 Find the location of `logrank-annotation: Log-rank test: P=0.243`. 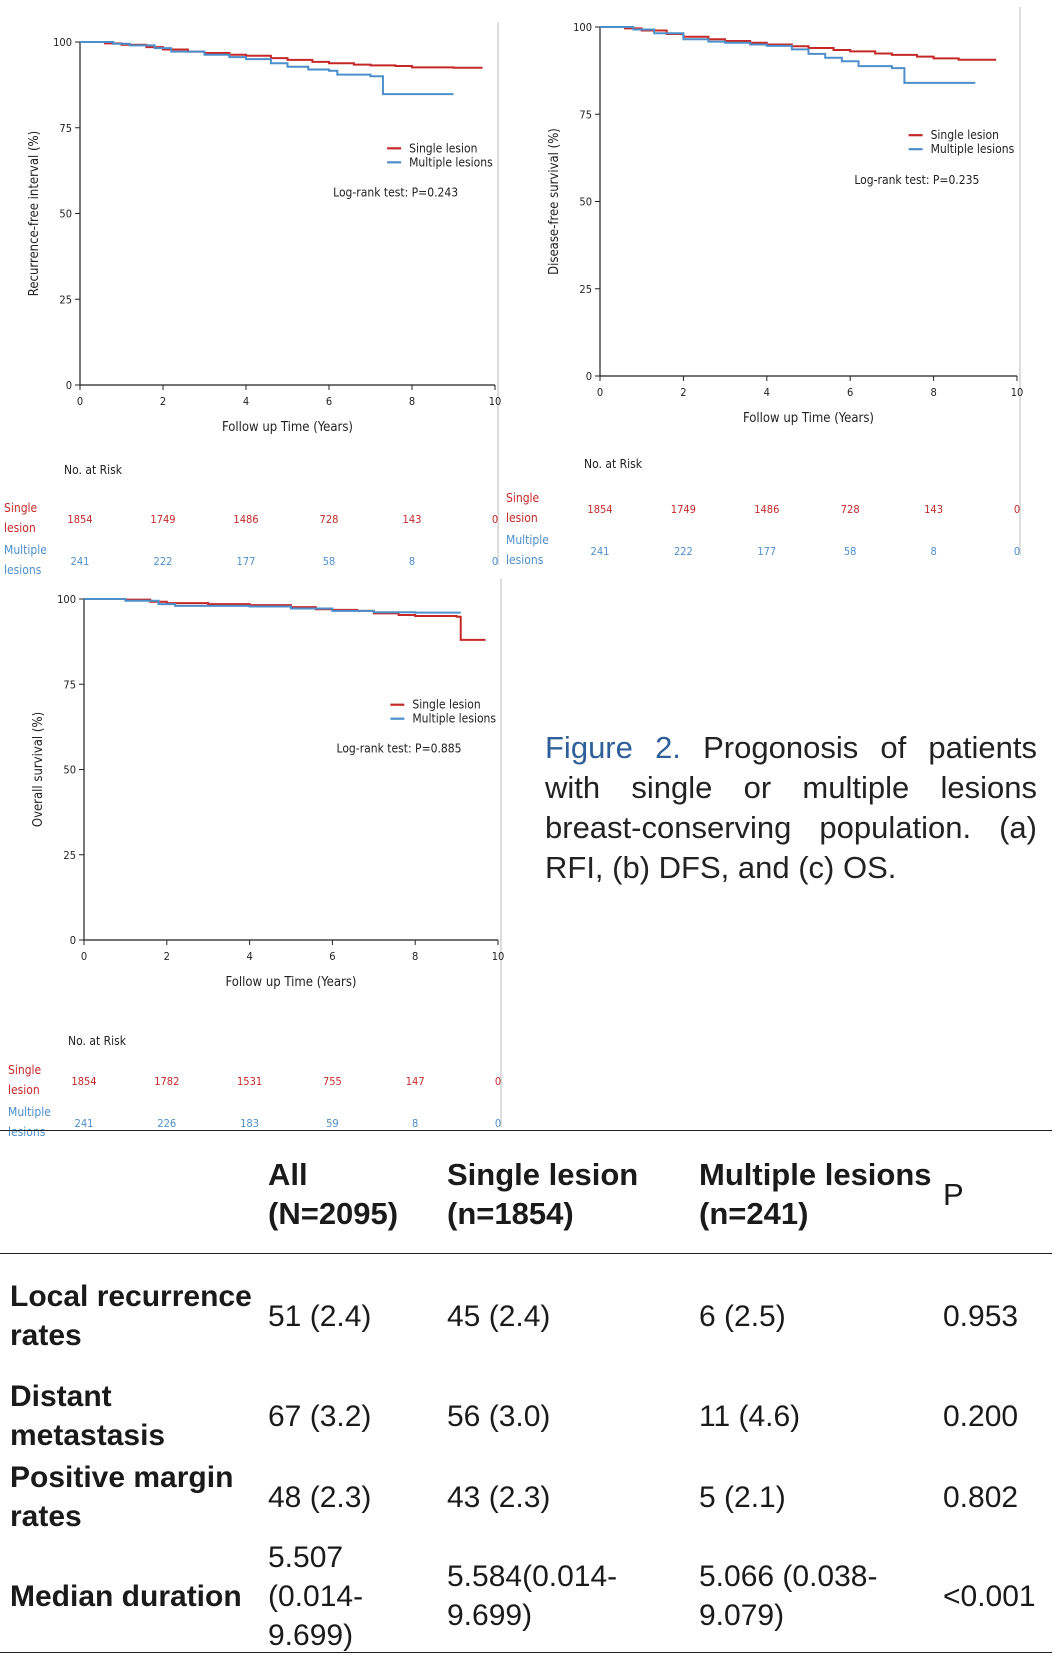

logrank-annotation: Log-rank test: P=0.243 is located at coordinates (395, 192).